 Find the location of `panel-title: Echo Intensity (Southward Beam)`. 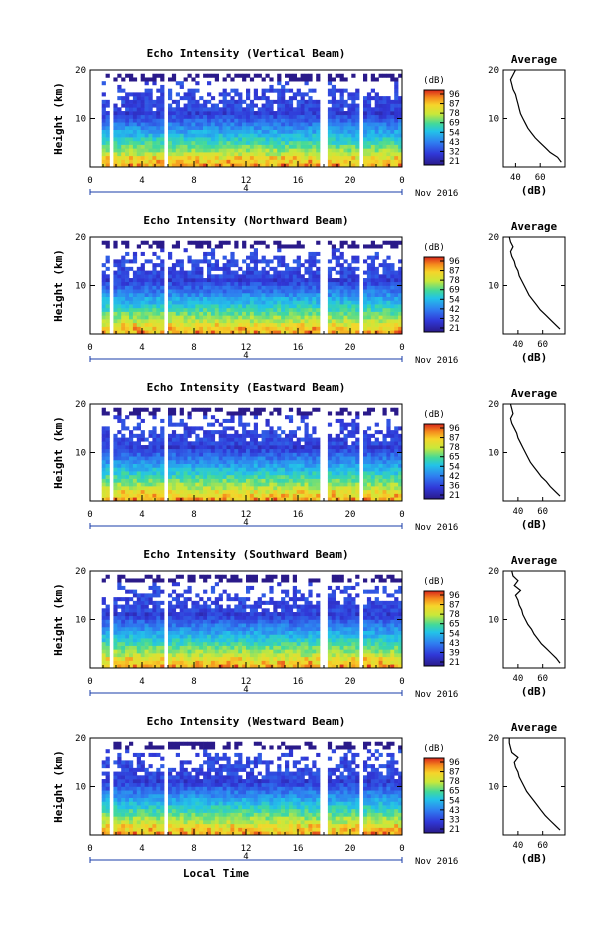

panel-title: Echo Intensity (Southward Beam) is located at coordinates (245, 554).